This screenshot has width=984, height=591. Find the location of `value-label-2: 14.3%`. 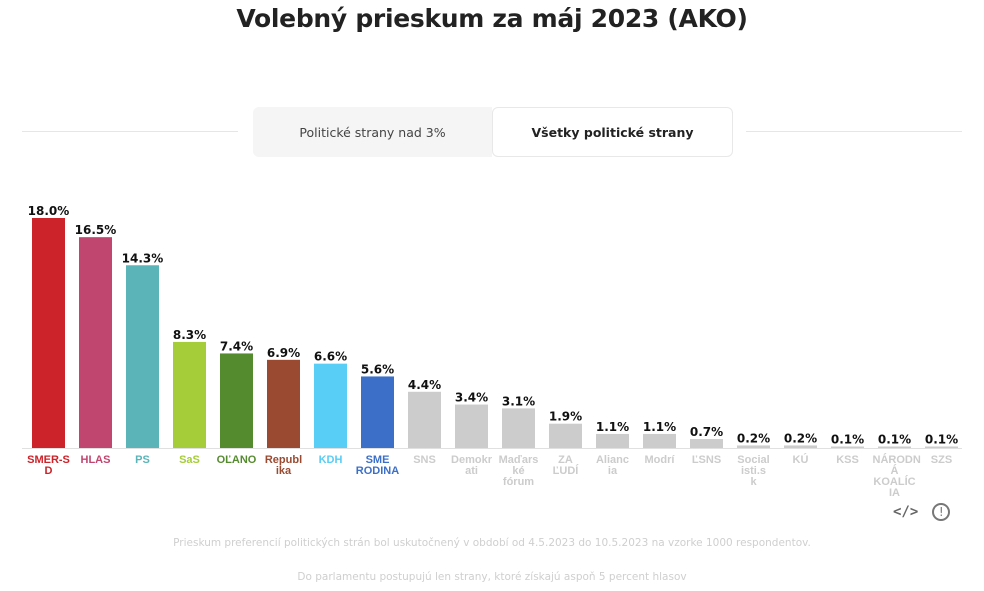

value-label-2: 14.3% is located at coordinates (143, 258).